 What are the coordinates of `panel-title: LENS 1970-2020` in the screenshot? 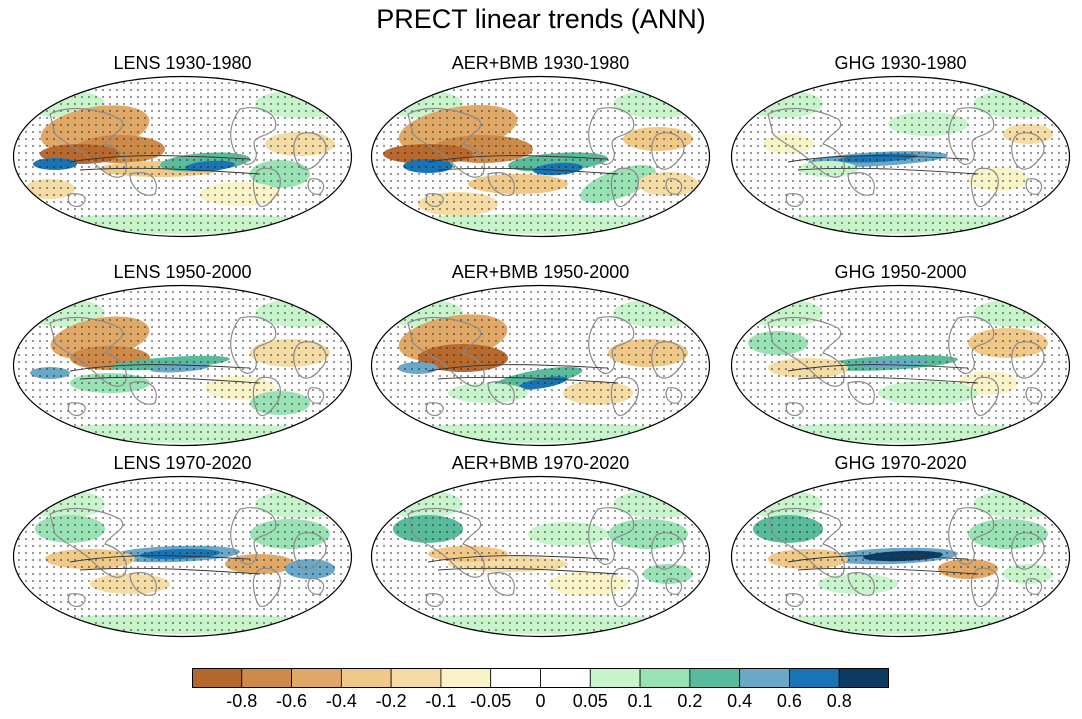 It's located at (182, 463).